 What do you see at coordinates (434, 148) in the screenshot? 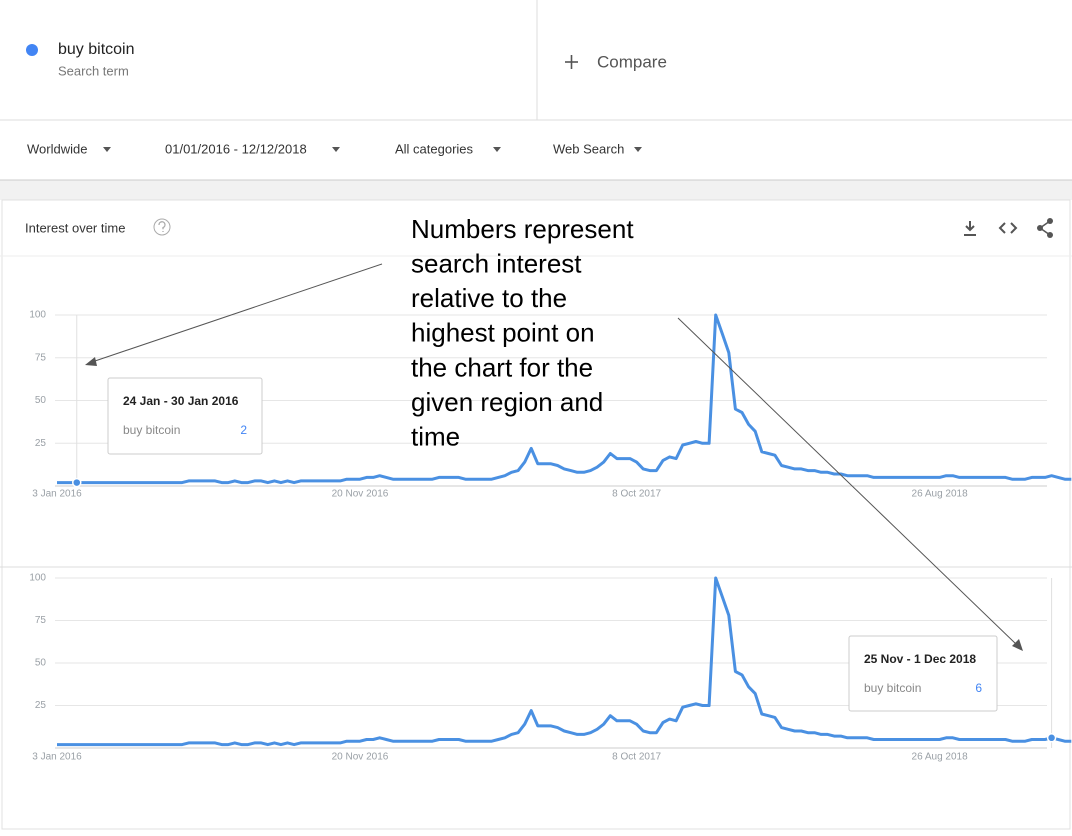
I see `filter: All categories` at bounding box center [434, 148].